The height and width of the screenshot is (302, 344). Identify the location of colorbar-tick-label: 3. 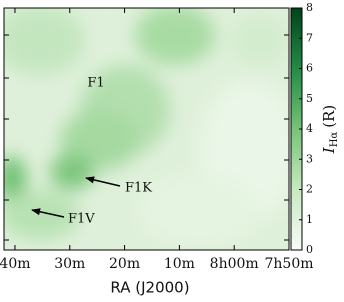
(309, 158).